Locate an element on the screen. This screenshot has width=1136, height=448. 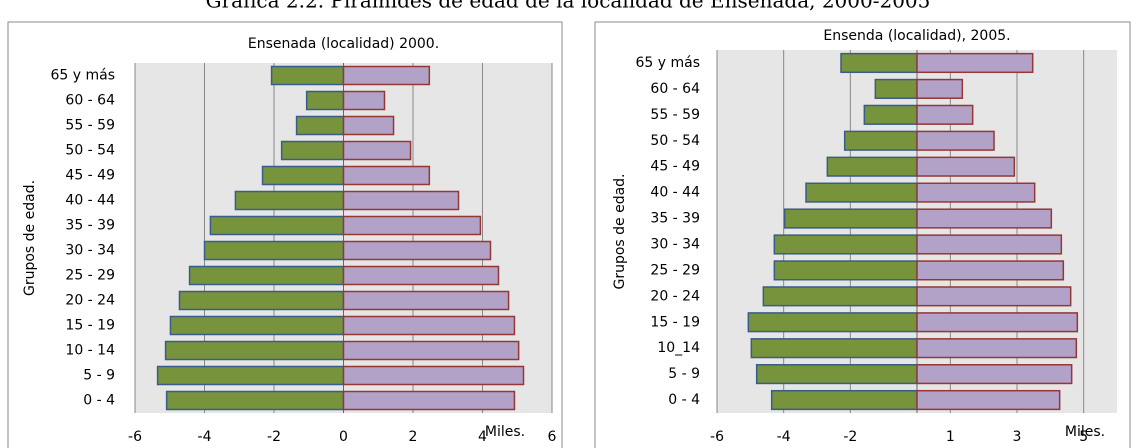
category-label: 0 - 4 is located at coordinates (99, 401).